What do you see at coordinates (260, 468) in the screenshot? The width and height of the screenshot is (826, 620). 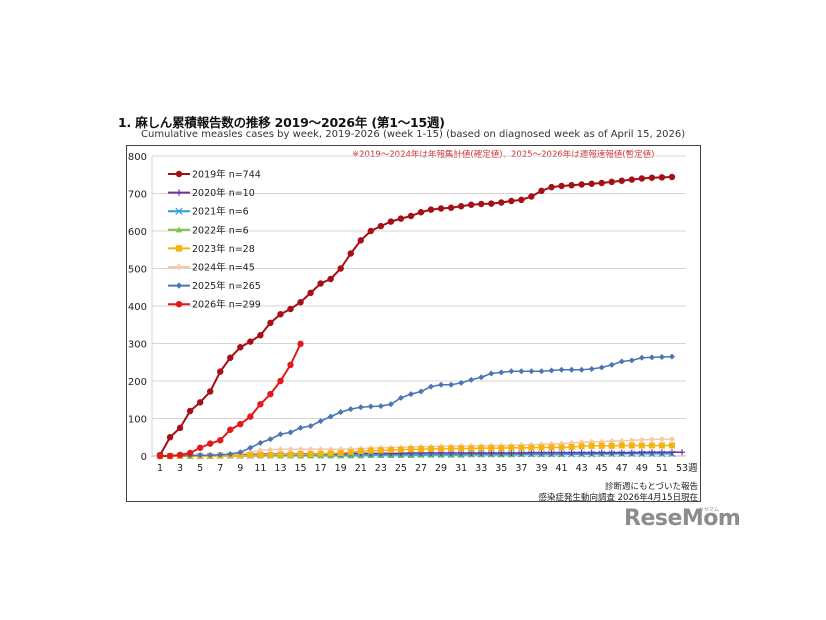 I see `x-tick-label: 11` at bounding box center [260, 468].